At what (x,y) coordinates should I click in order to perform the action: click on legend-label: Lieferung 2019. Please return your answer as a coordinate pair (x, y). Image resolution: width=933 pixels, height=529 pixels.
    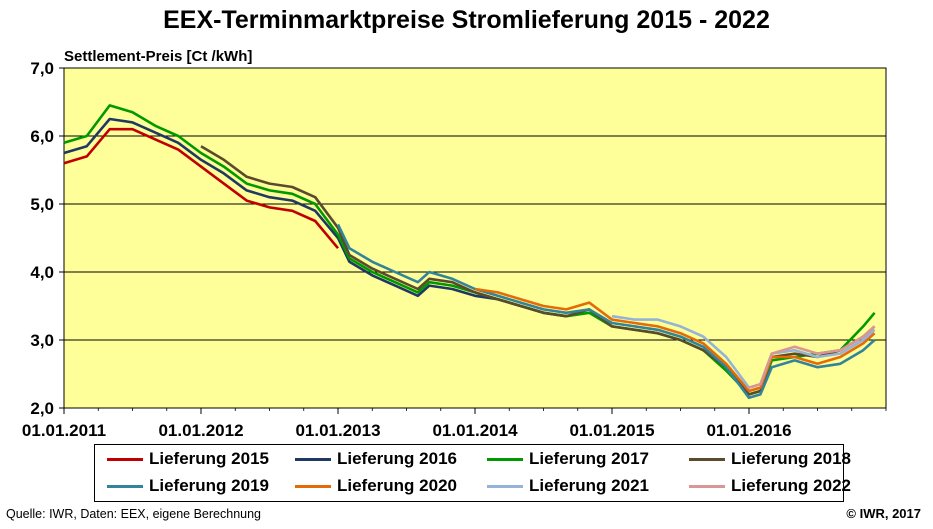
    Looking at the image, I should click on (209, 485).